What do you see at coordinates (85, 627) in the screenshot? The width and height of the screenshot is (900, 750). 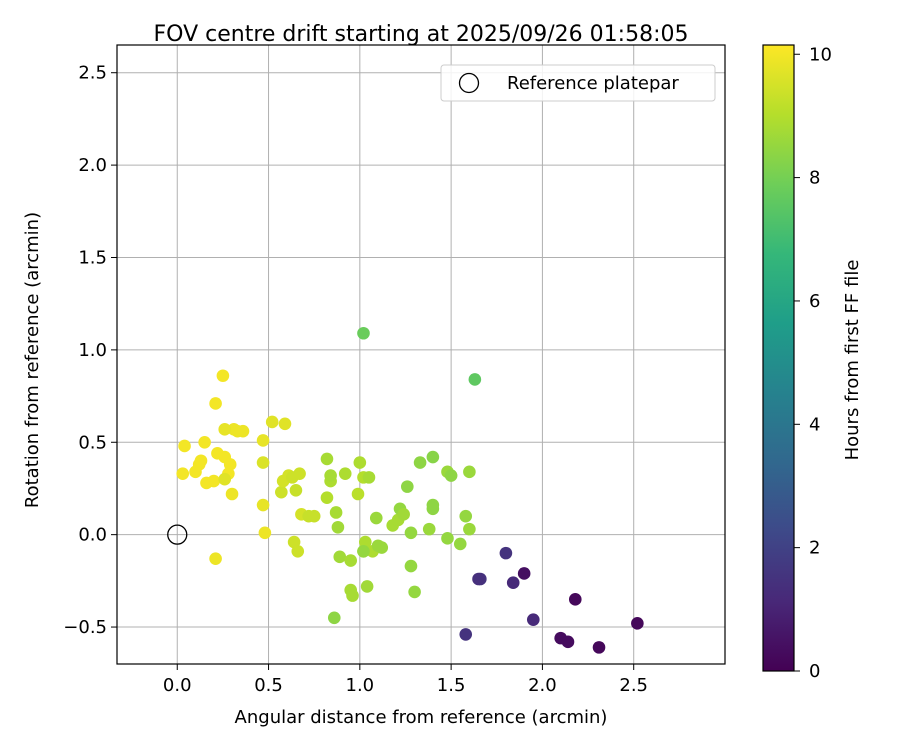 I see `y-tick-label: −0.5` at bounding box center [85, 627].